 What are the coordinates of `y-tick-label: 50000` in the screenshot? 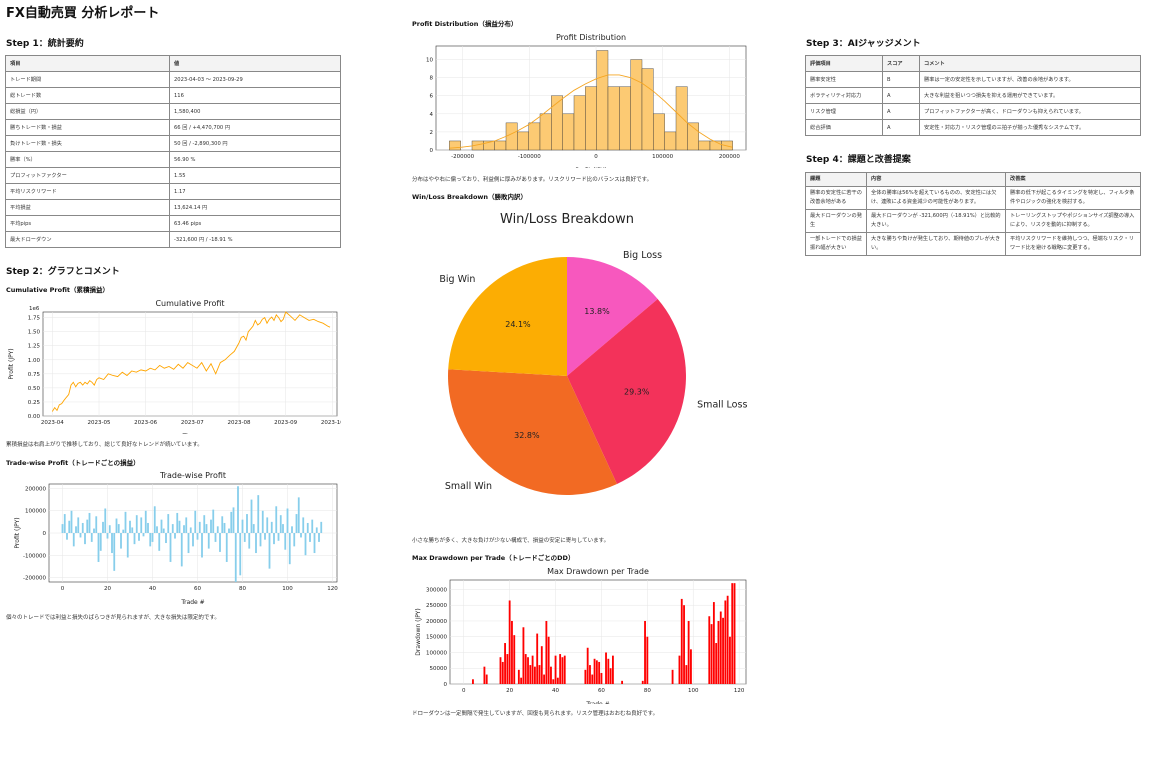 It's located at (439, 669).